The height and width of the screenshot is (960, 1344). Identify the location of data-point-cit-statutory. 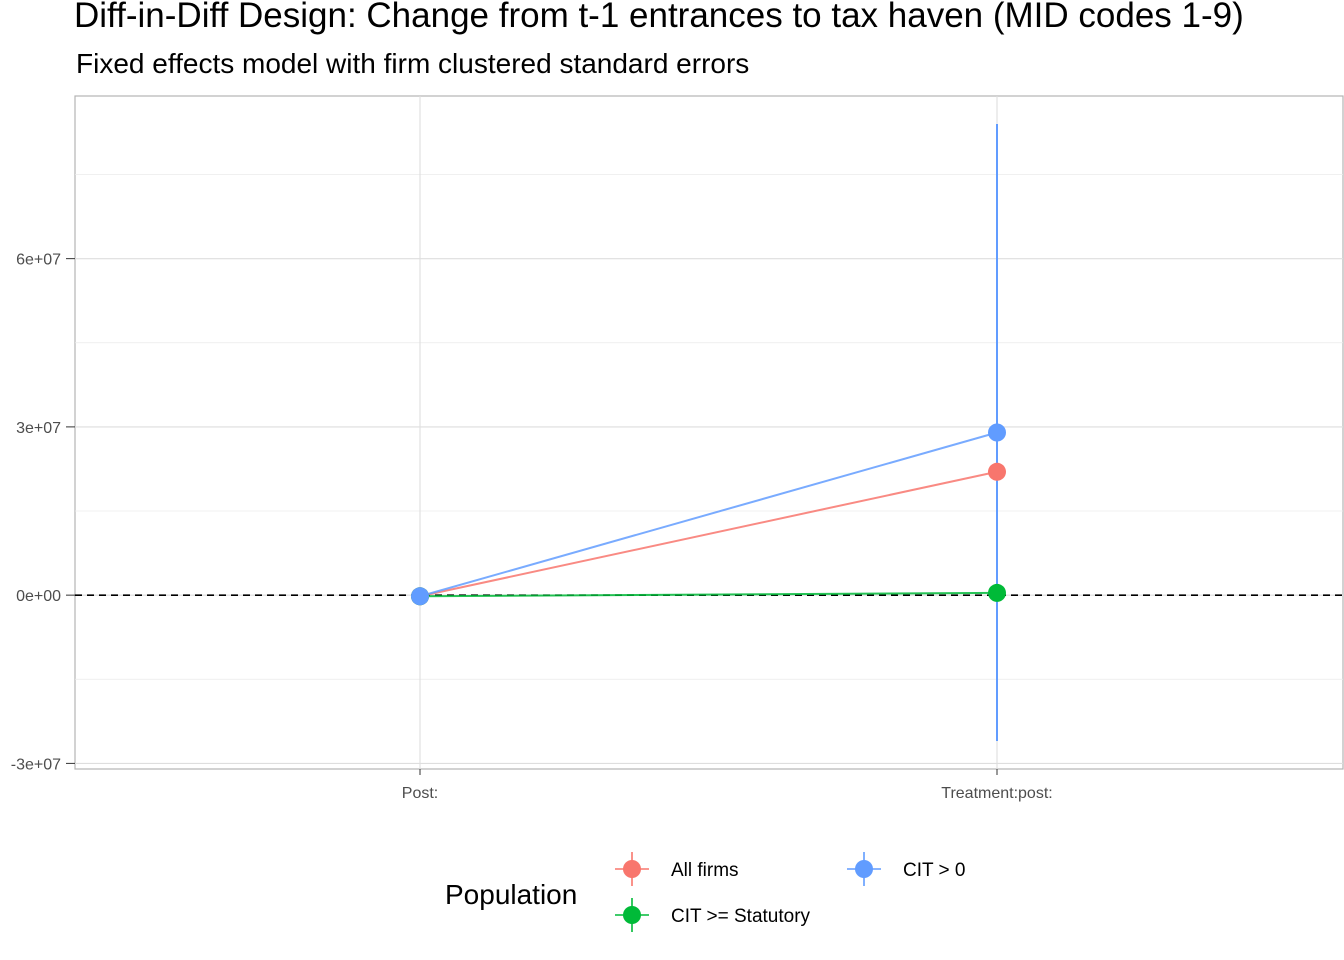
(997, 592).